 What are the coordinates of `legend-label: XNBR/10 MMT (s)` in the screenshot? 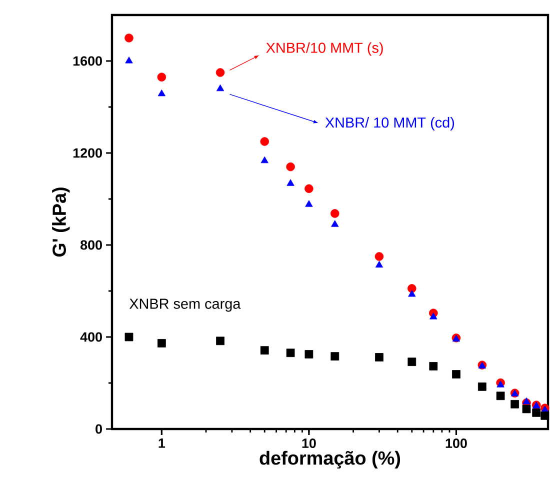 It's located at (324, 49).